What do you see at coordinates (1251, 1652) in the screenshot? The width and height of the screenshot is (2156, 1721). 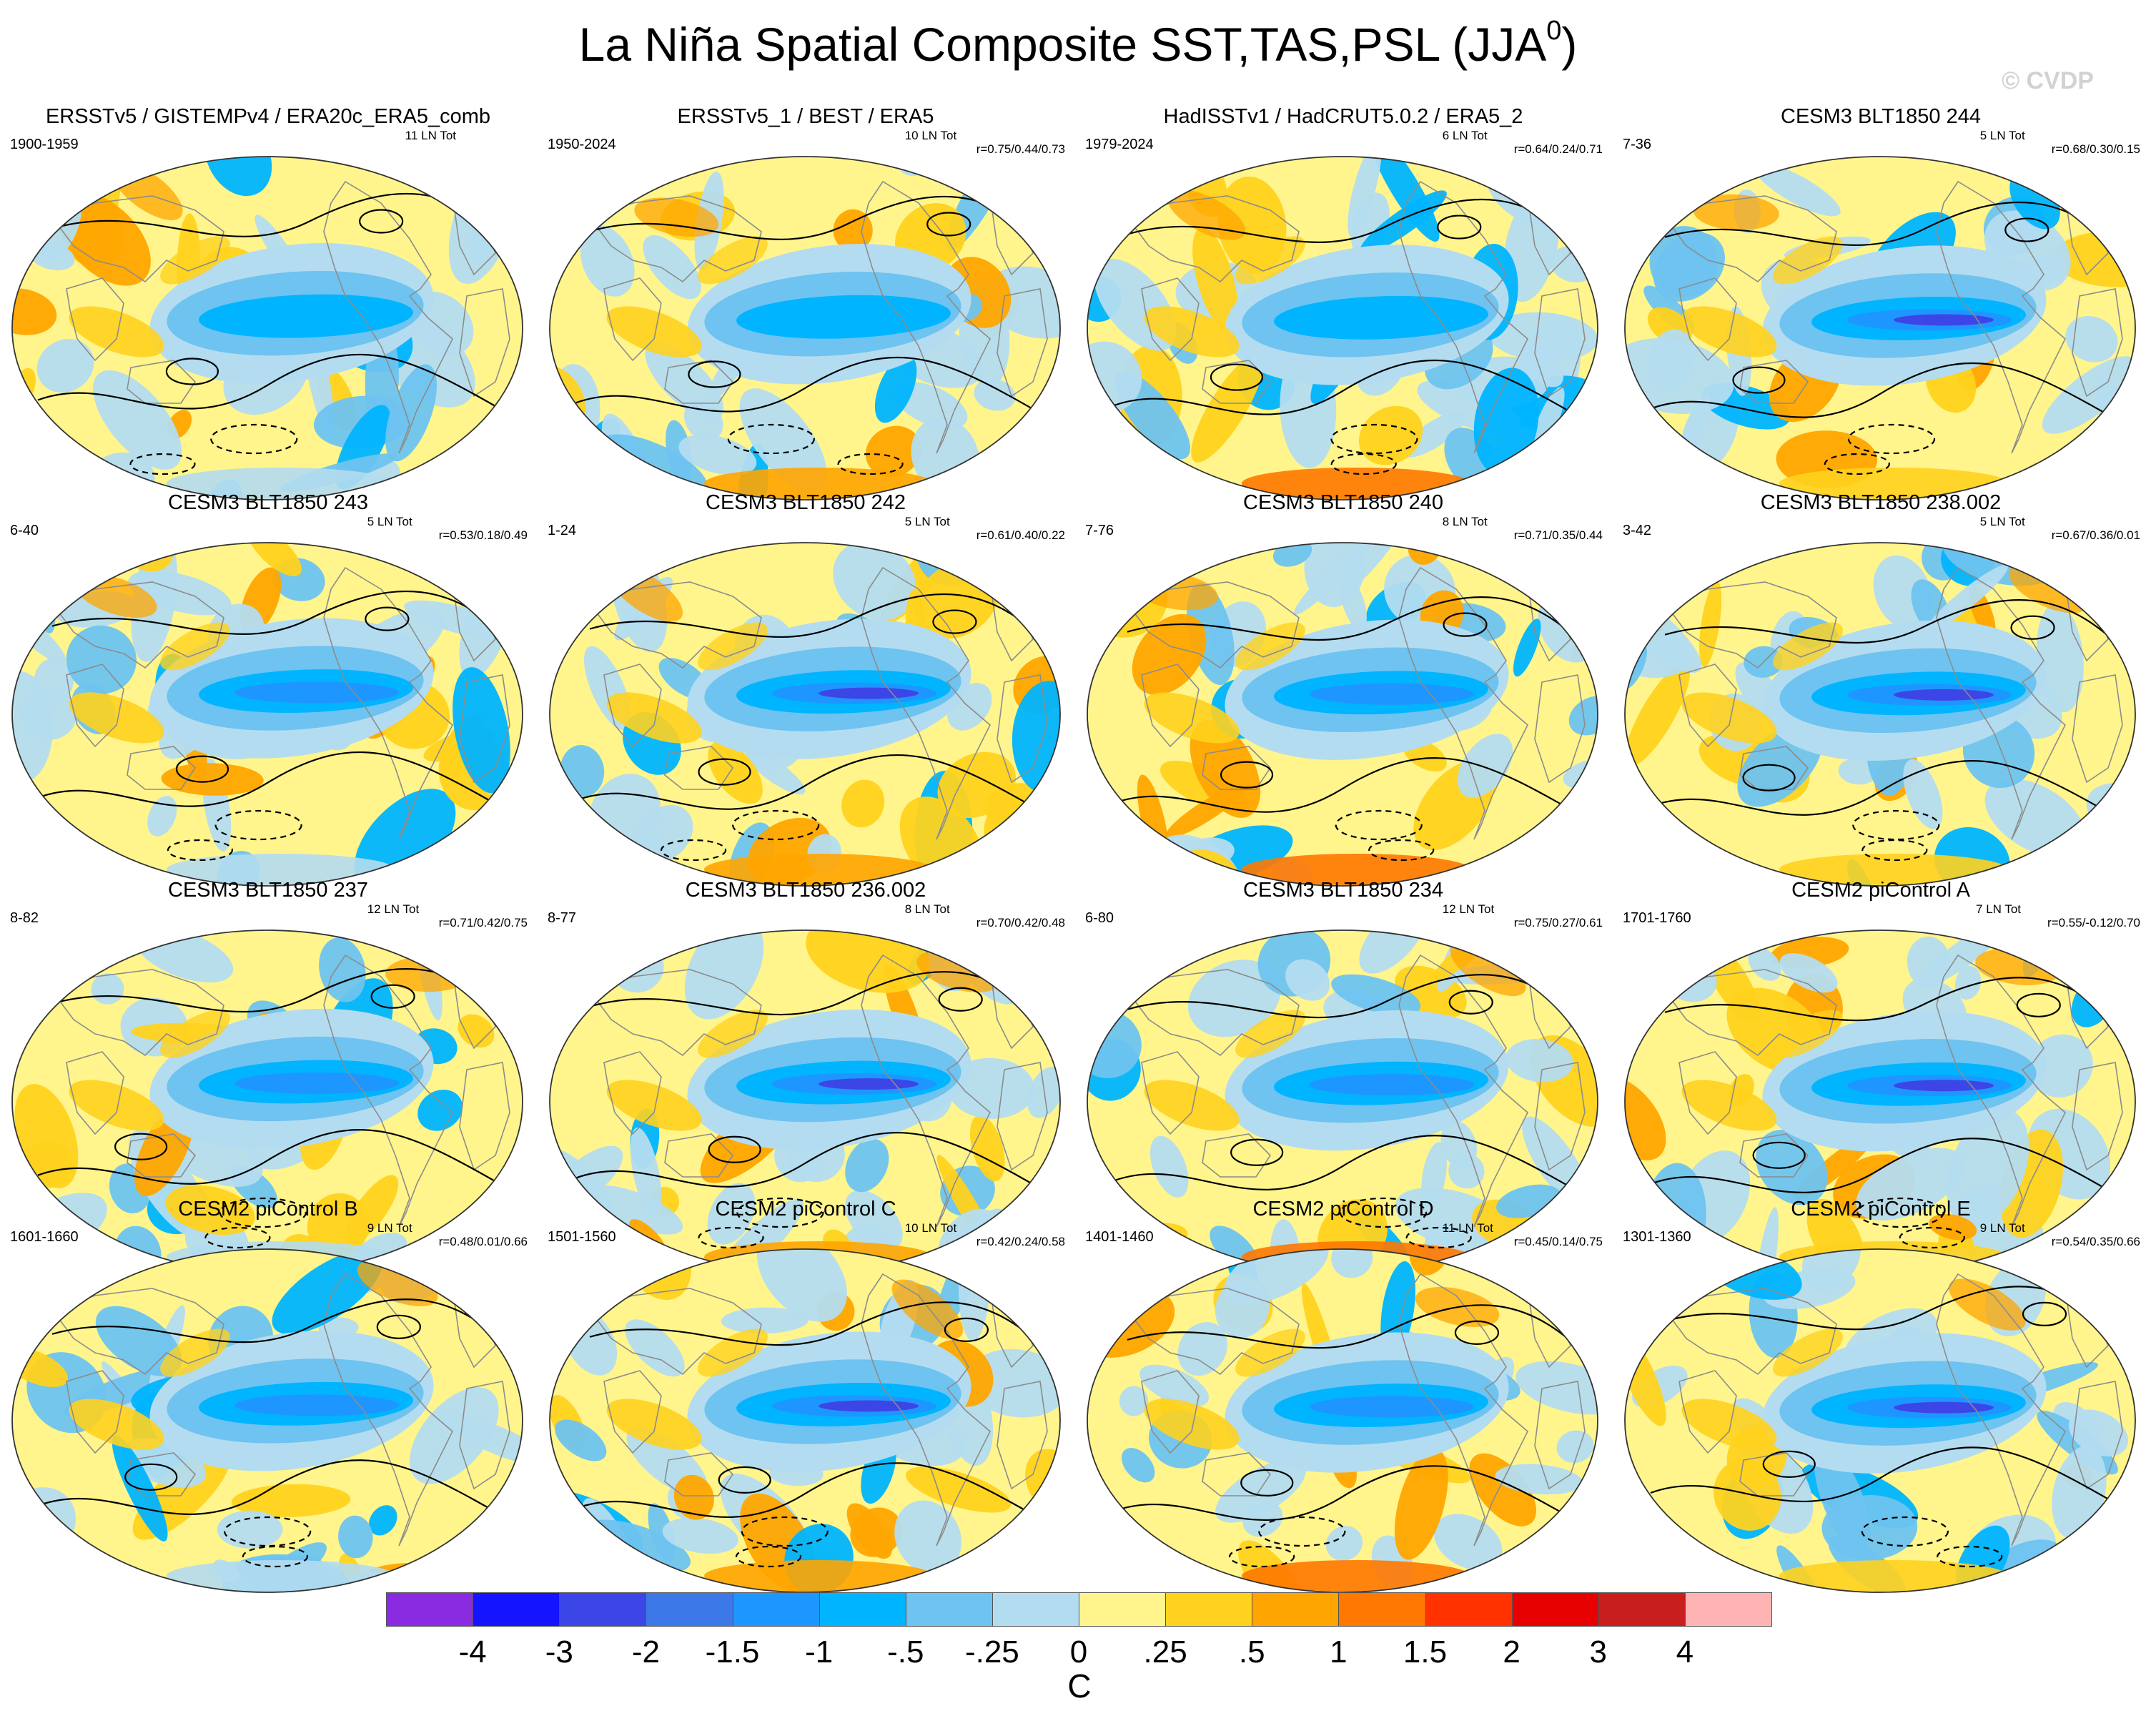 I see `colorbar-tick: .5` at bounding box center [1251, 1652].